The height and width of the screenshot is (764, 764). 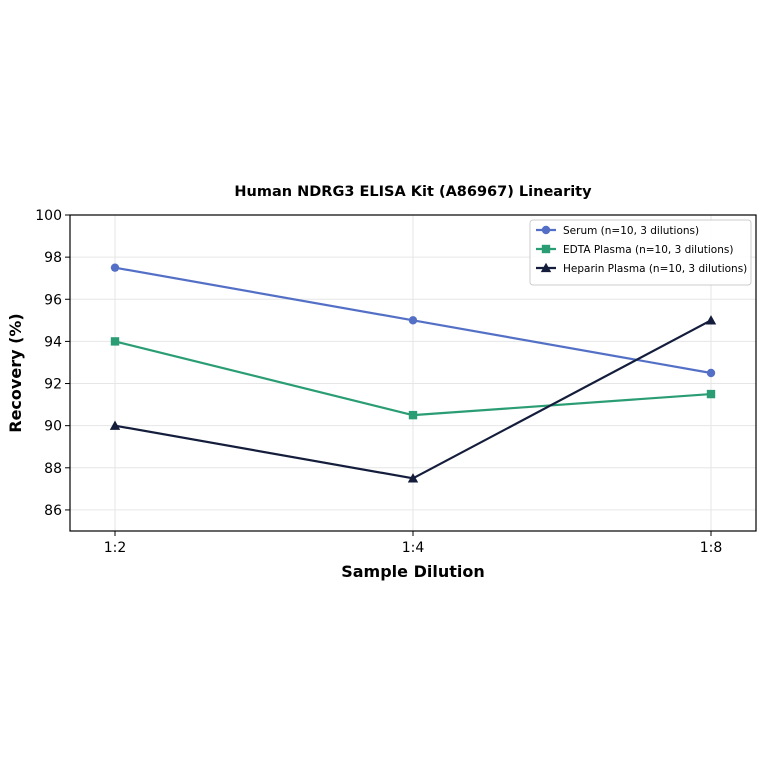 What do you see at coordinates (711, 548) in the screenshot?
I see `x-tick-label: 1:8` at bounding box center [711, 548].